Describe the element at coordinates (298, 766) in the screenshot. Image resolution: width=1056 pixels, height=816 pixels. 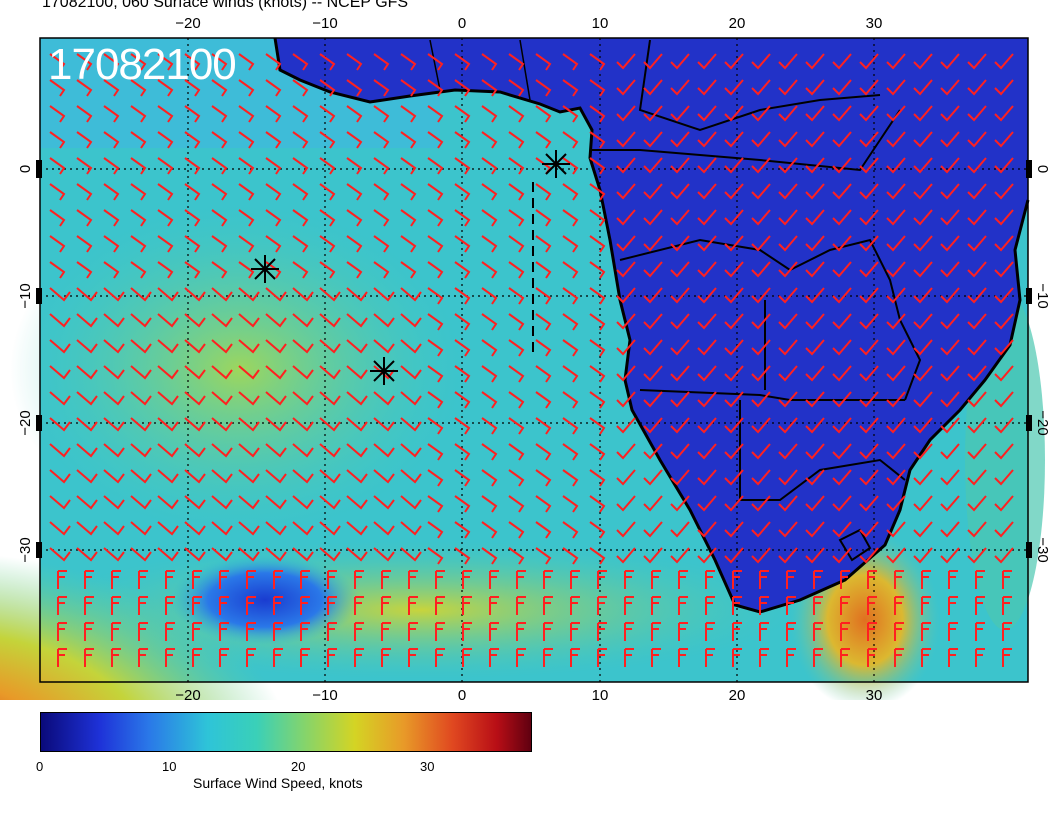
I see `colorbar-tick-label: 20` at that location.